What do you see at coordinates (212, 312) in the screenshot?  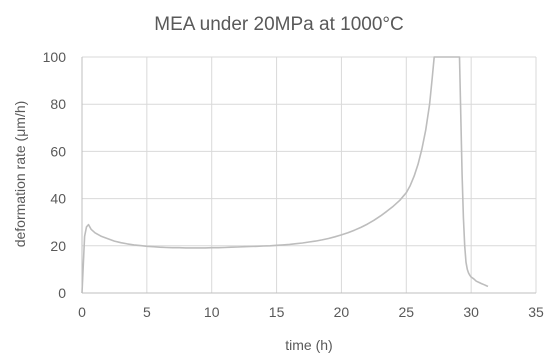 I see `x-tick-label-10: 10` at bounding box center [212, 312].